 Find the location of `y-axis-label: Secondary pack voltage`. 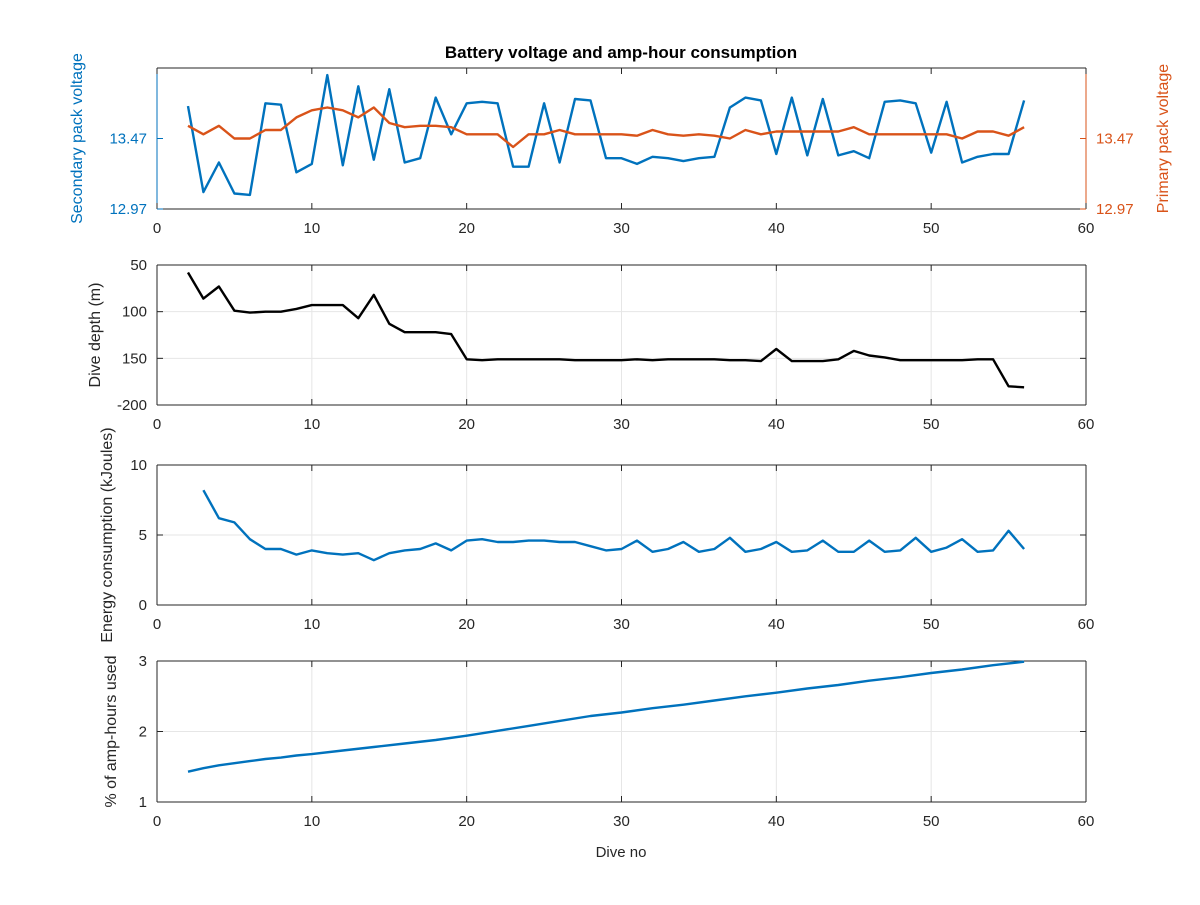

y-axis-label: Secondary pack voltage is located at coordinates (77, 138).